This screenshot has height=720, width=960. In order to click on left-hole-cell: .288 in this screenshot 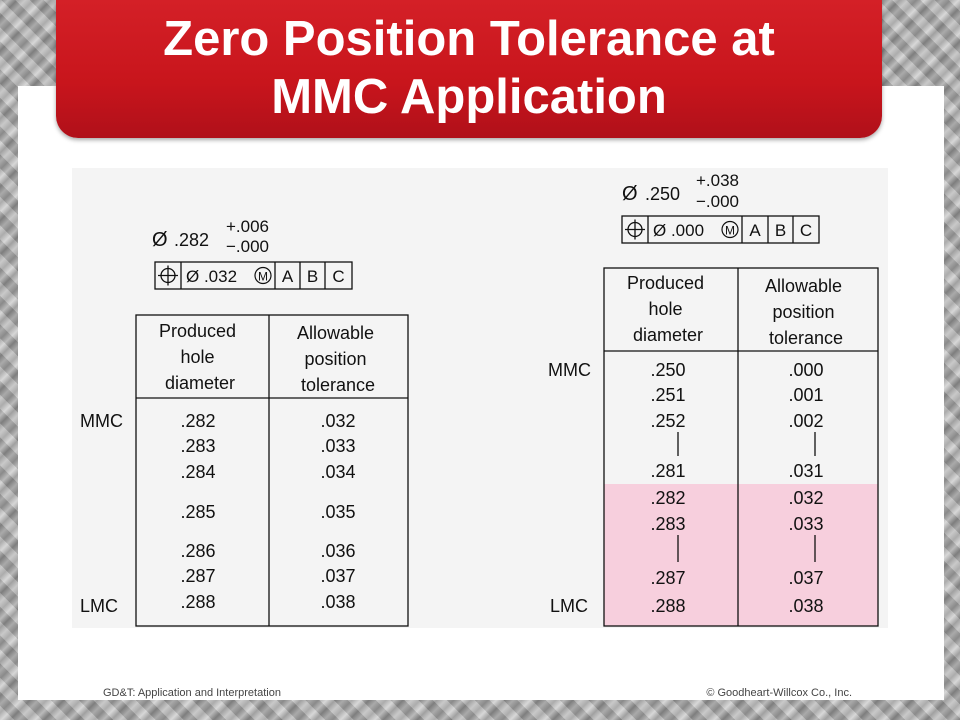, I will do `click(197, 602)`.